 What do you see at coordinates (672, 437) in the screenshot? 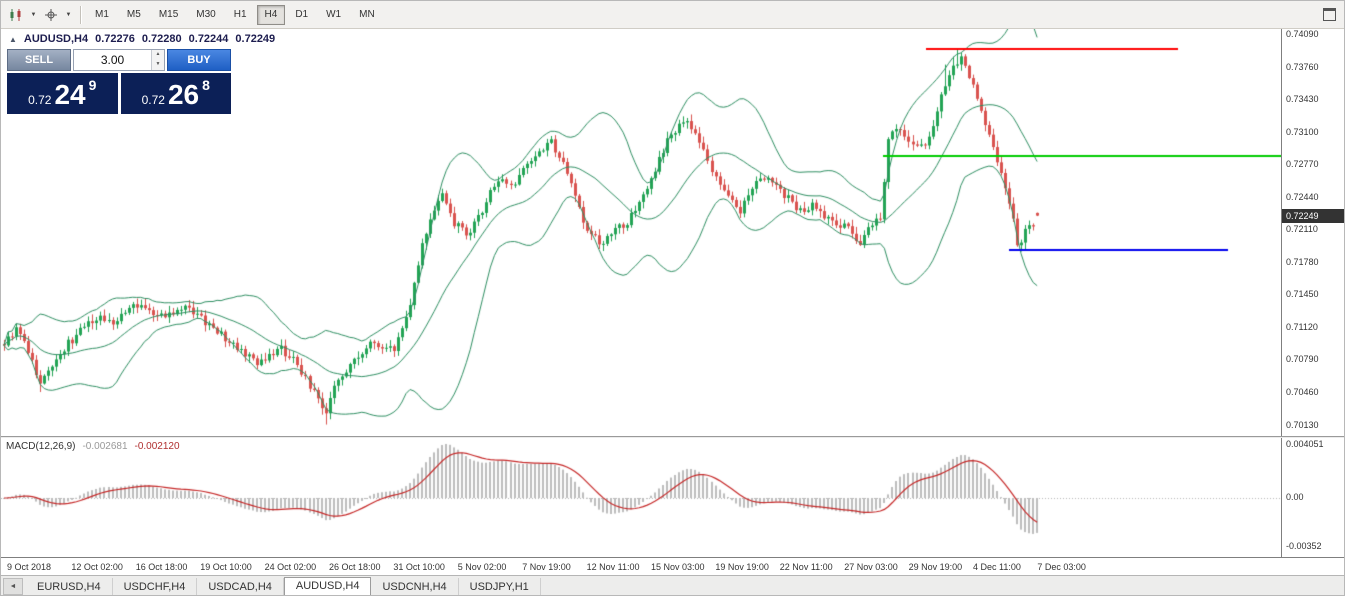
I see `pane-splitter` at bounding box center [672, 437].